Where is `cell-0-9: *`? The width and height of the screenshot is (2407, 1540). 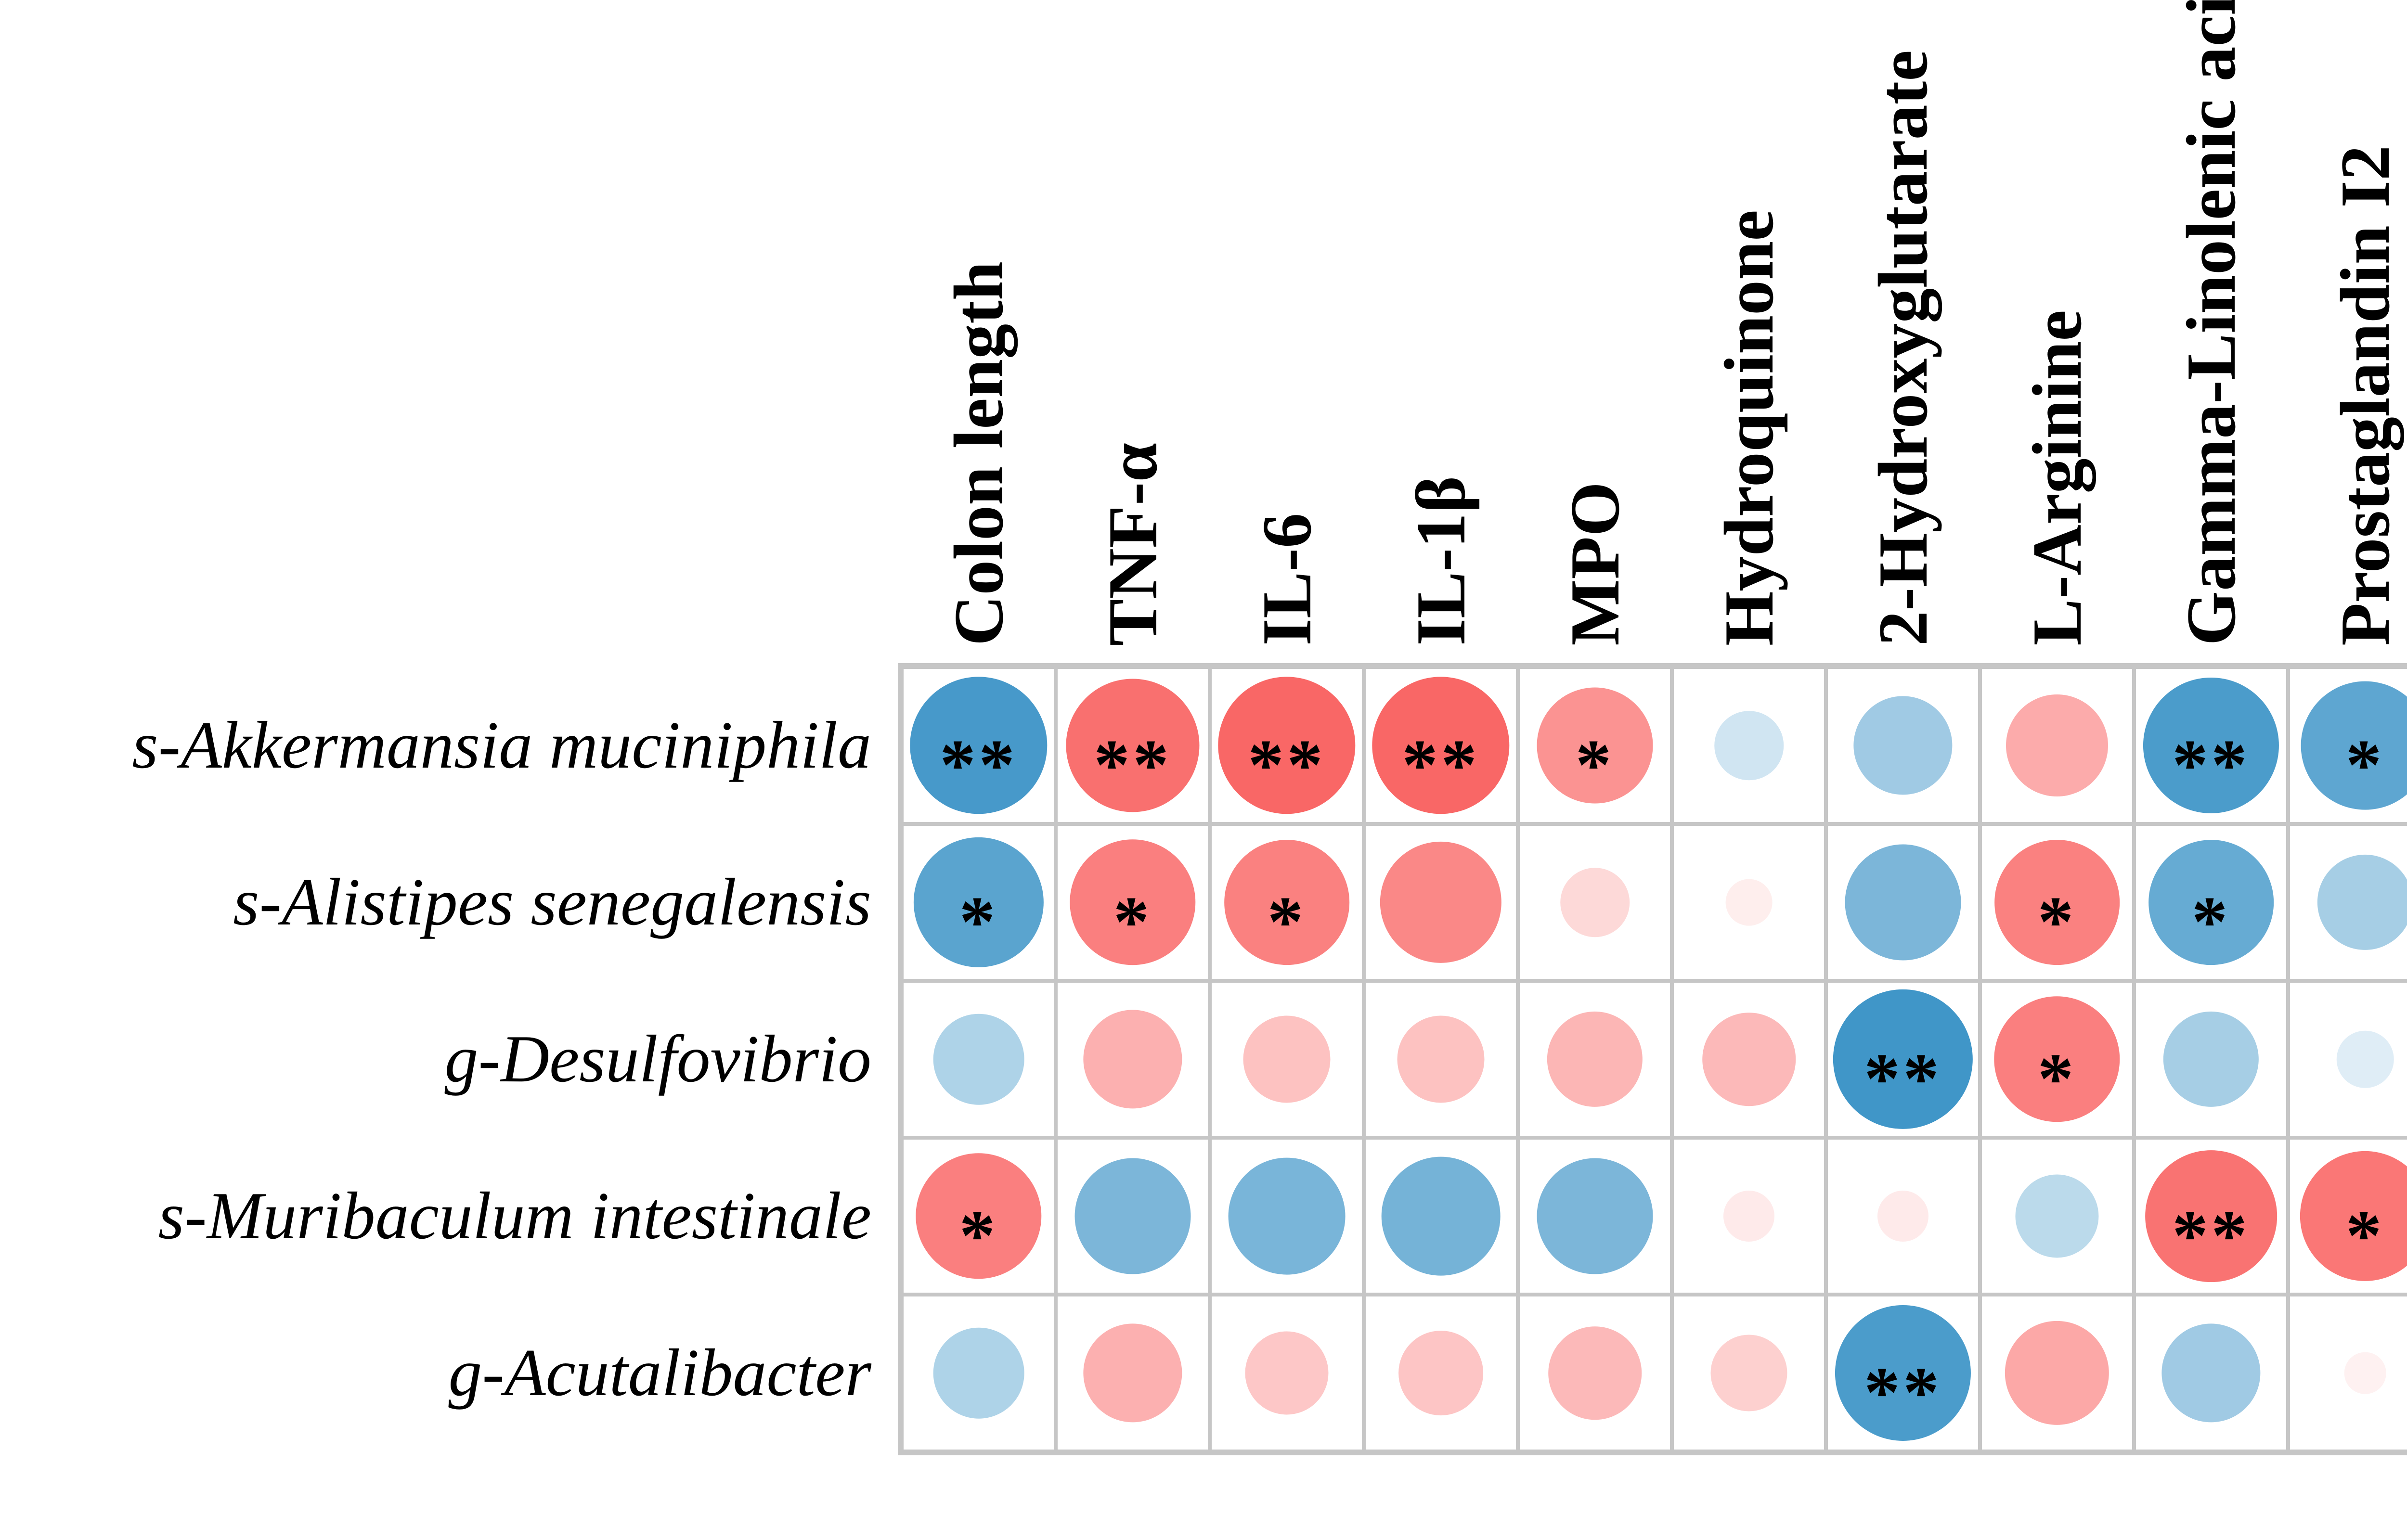
cell-0-9: * is located at coordinates (2348, 745).